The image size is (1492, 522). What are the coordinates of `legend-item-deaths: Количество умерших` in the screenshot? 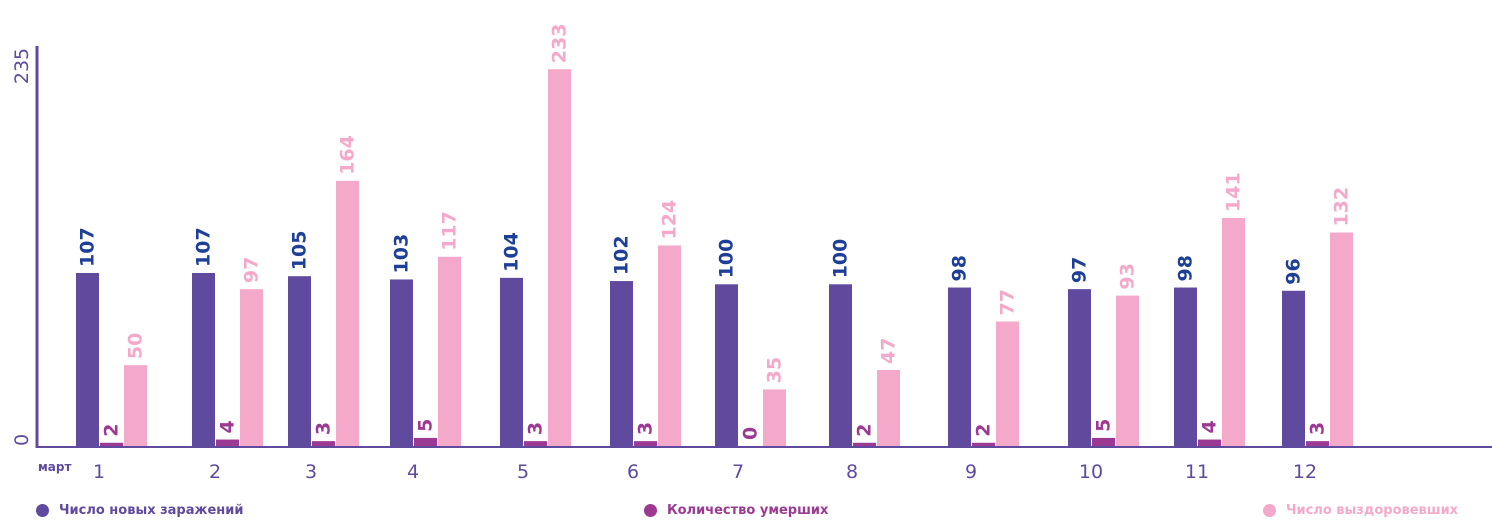 It's located at (736, 510).